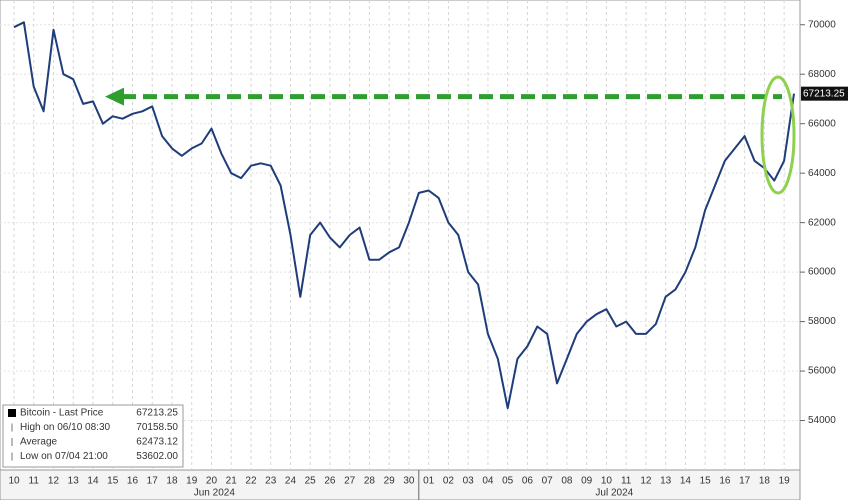 Image resolution: width=848 pixels, height=500 pixels. I want to click on arrow-head, so click(114, 96).